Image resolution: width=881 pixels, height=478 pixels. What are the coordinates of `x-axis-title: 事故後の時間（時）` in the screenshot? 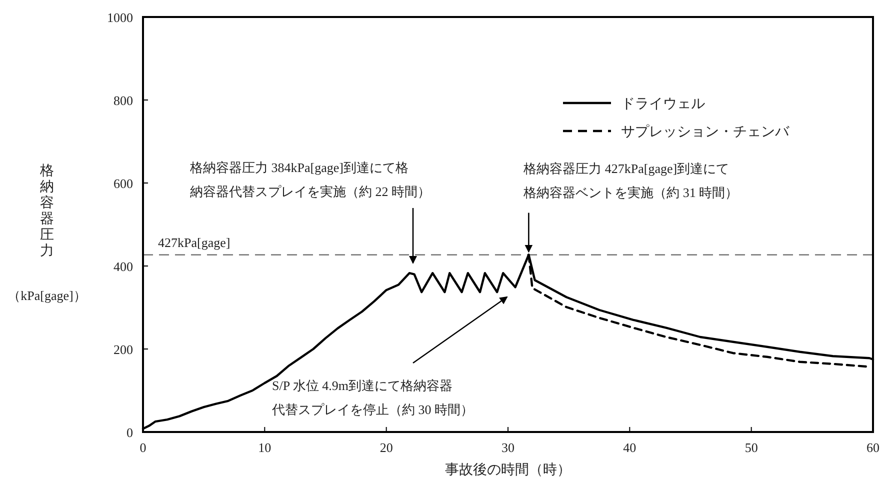 It's located at (508, 470).